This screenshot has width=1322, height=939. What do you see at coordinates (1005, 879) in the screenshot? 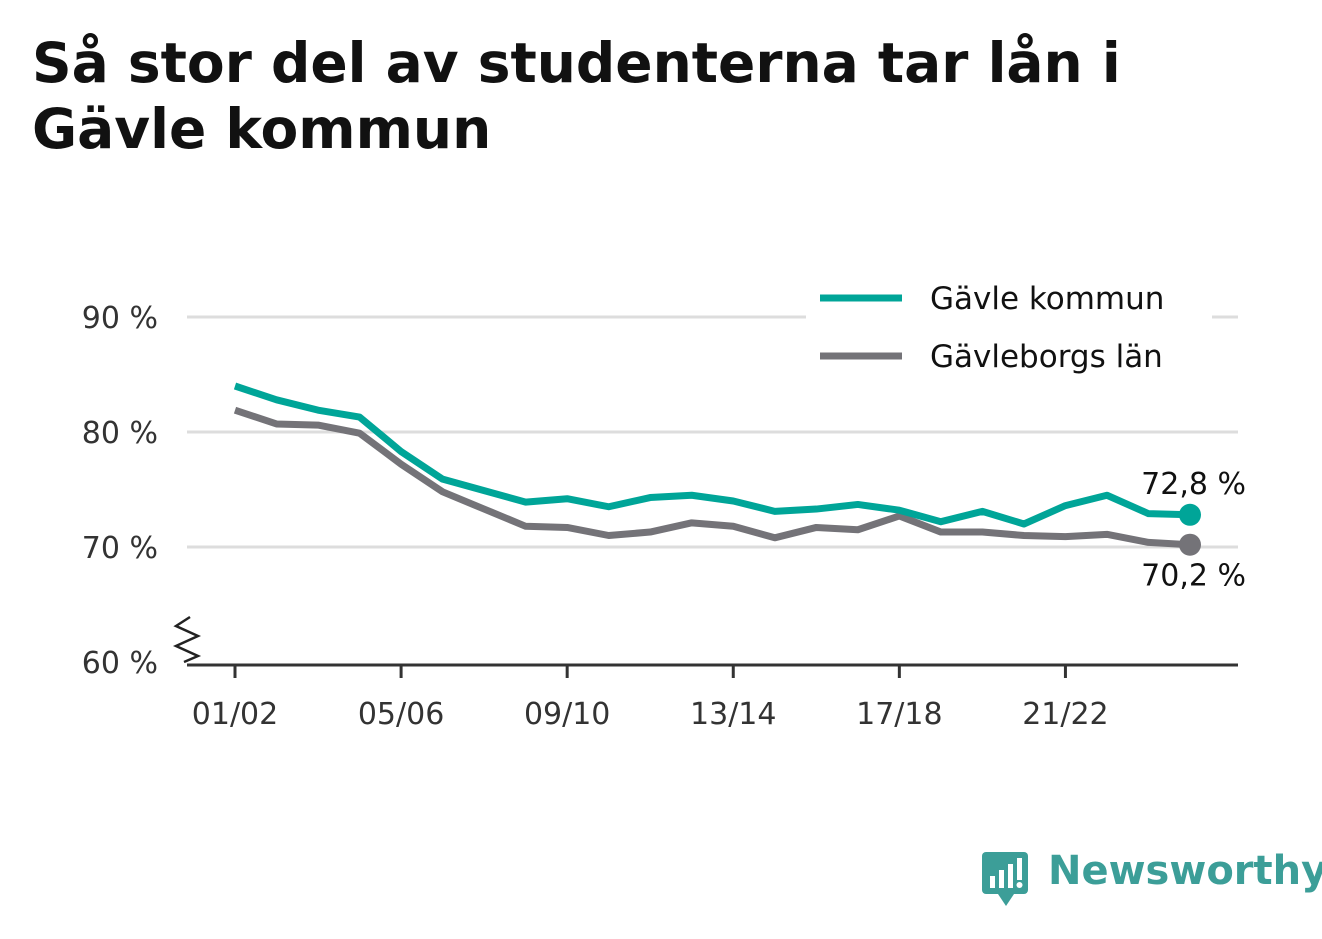
I see `newsworthy-logo-icon` at bounding box center [1005, 879].